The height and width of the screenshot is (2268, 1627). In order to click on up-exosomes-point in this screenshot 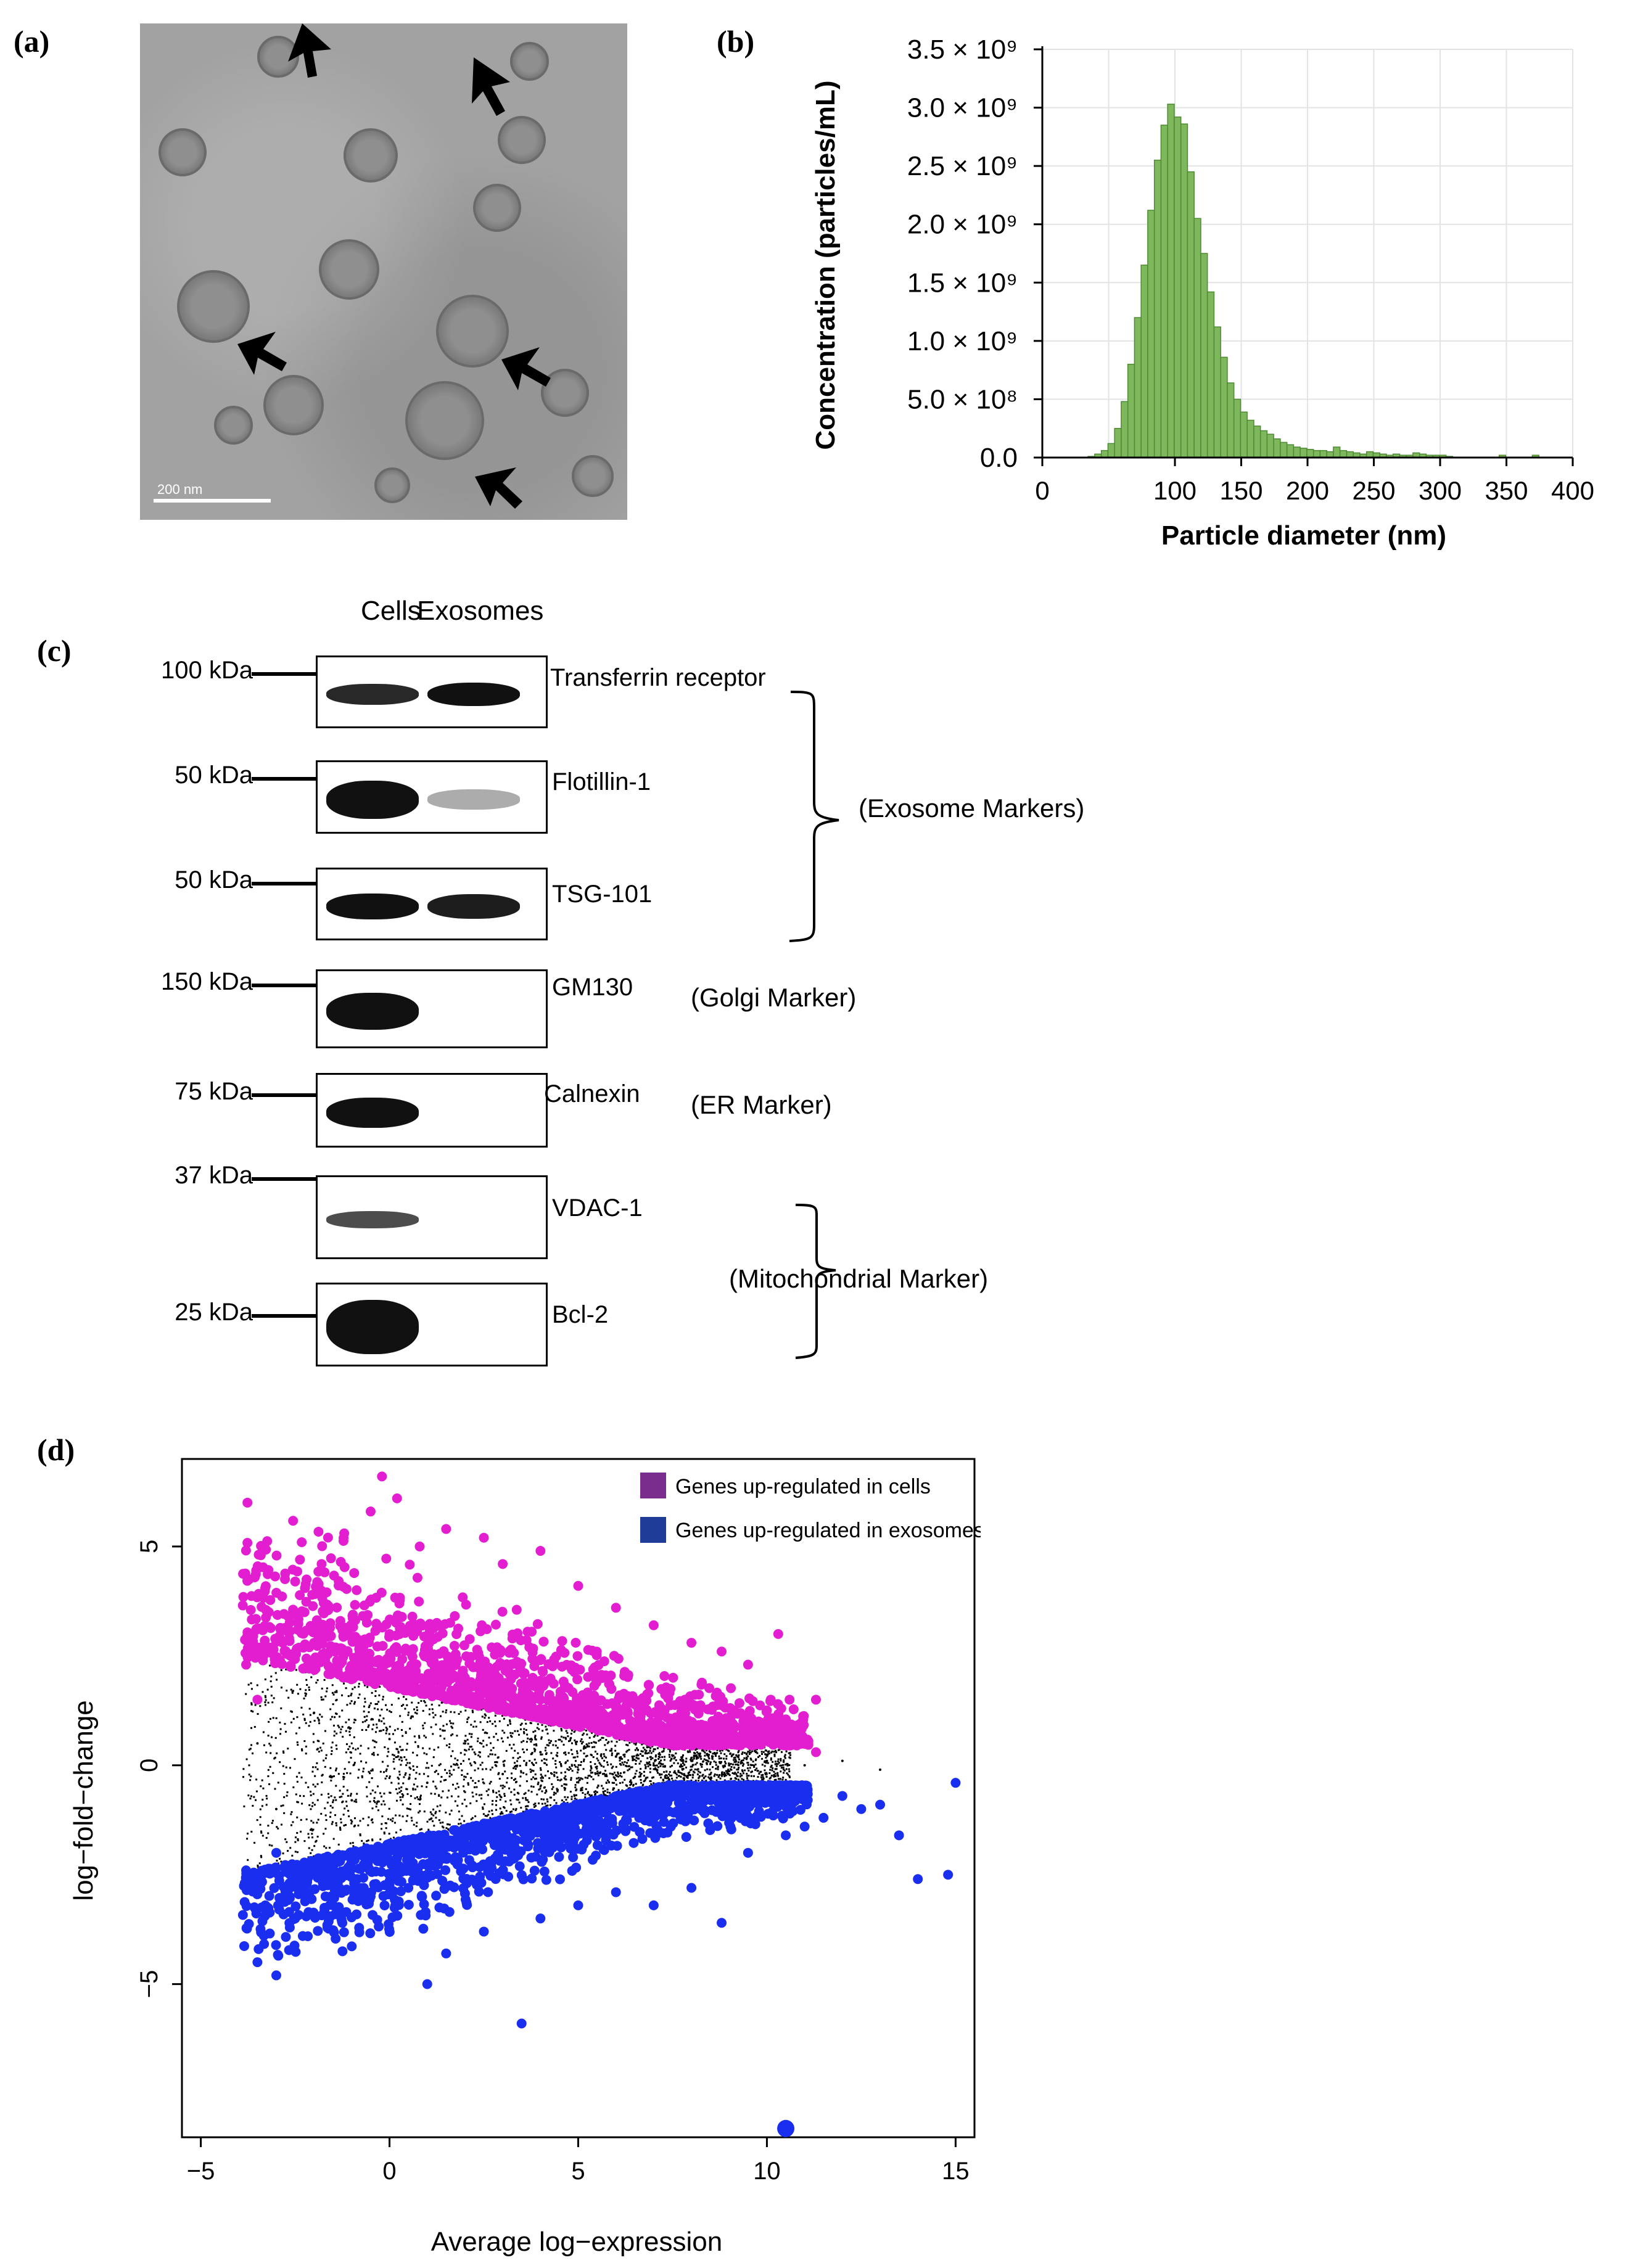, I will do `click(520, 1866)`.